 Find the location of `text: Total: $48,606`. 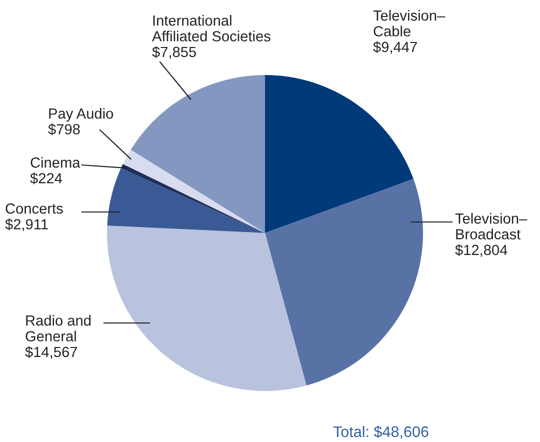

text: Total: $48,606 is located at coordinates (380, 432).